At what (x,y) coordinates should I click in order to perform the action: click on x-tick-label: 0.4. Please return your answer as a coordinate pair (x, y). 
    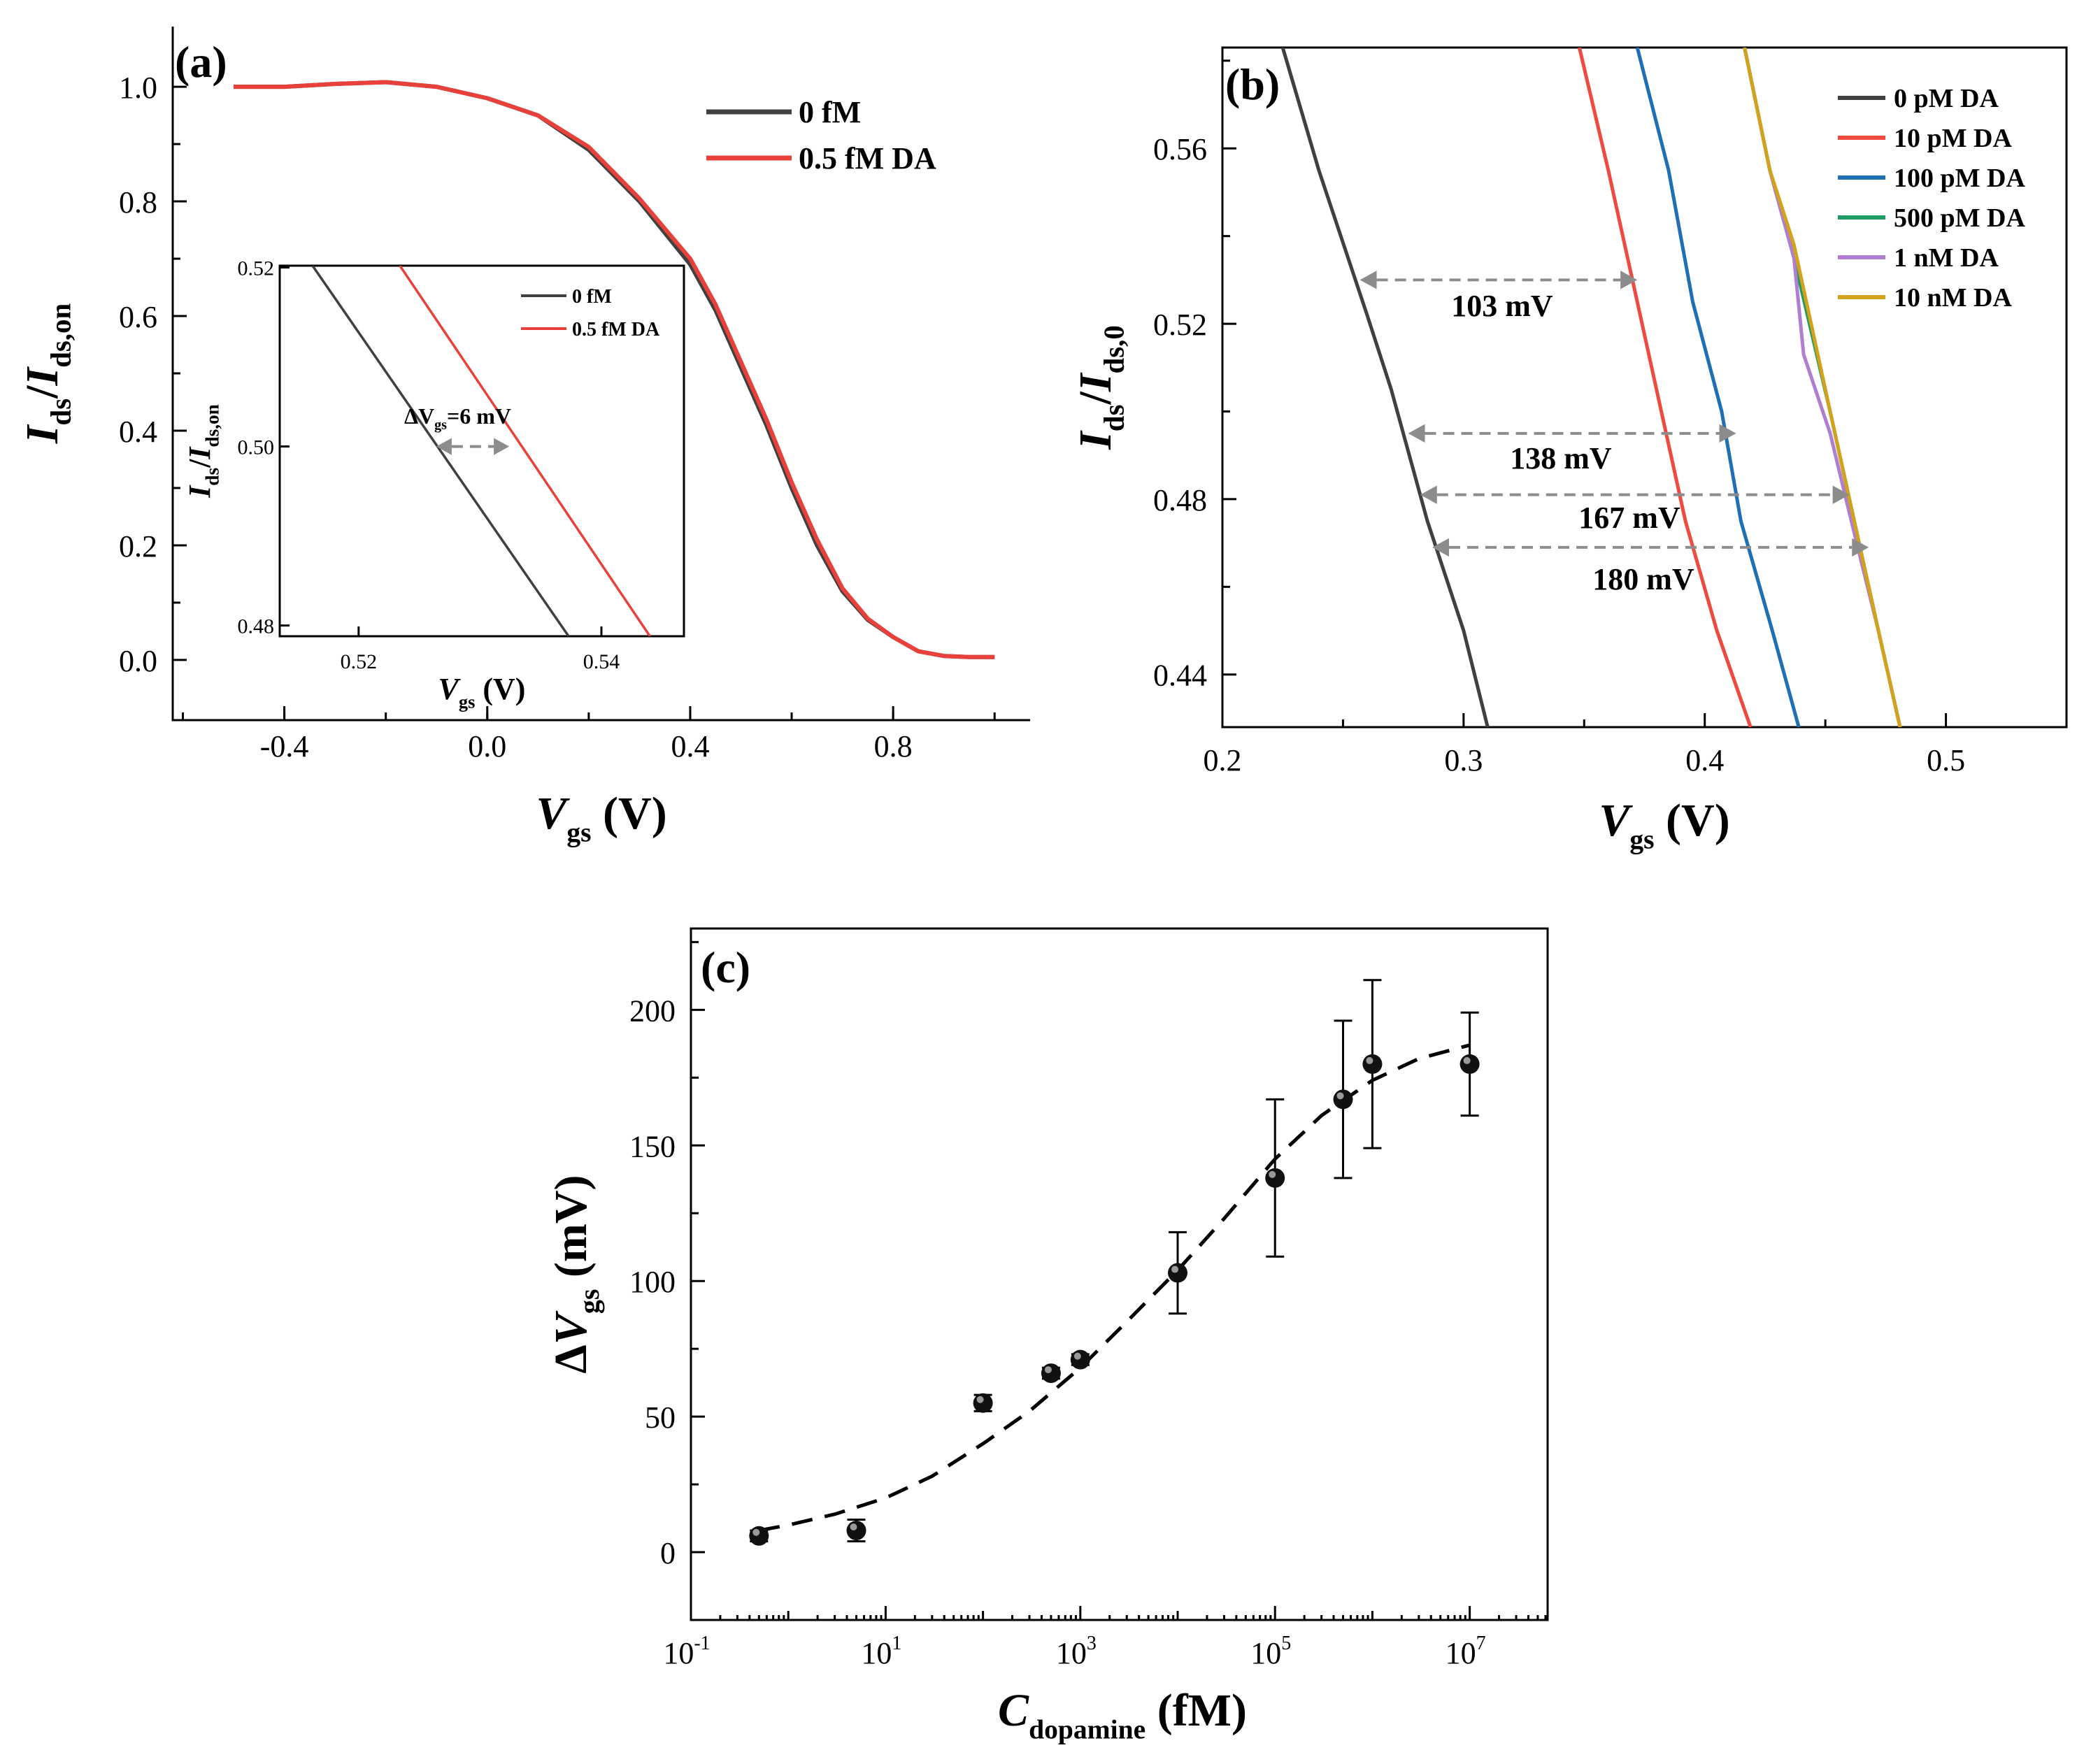
    Looking at the image, I should click on (1704, 760).